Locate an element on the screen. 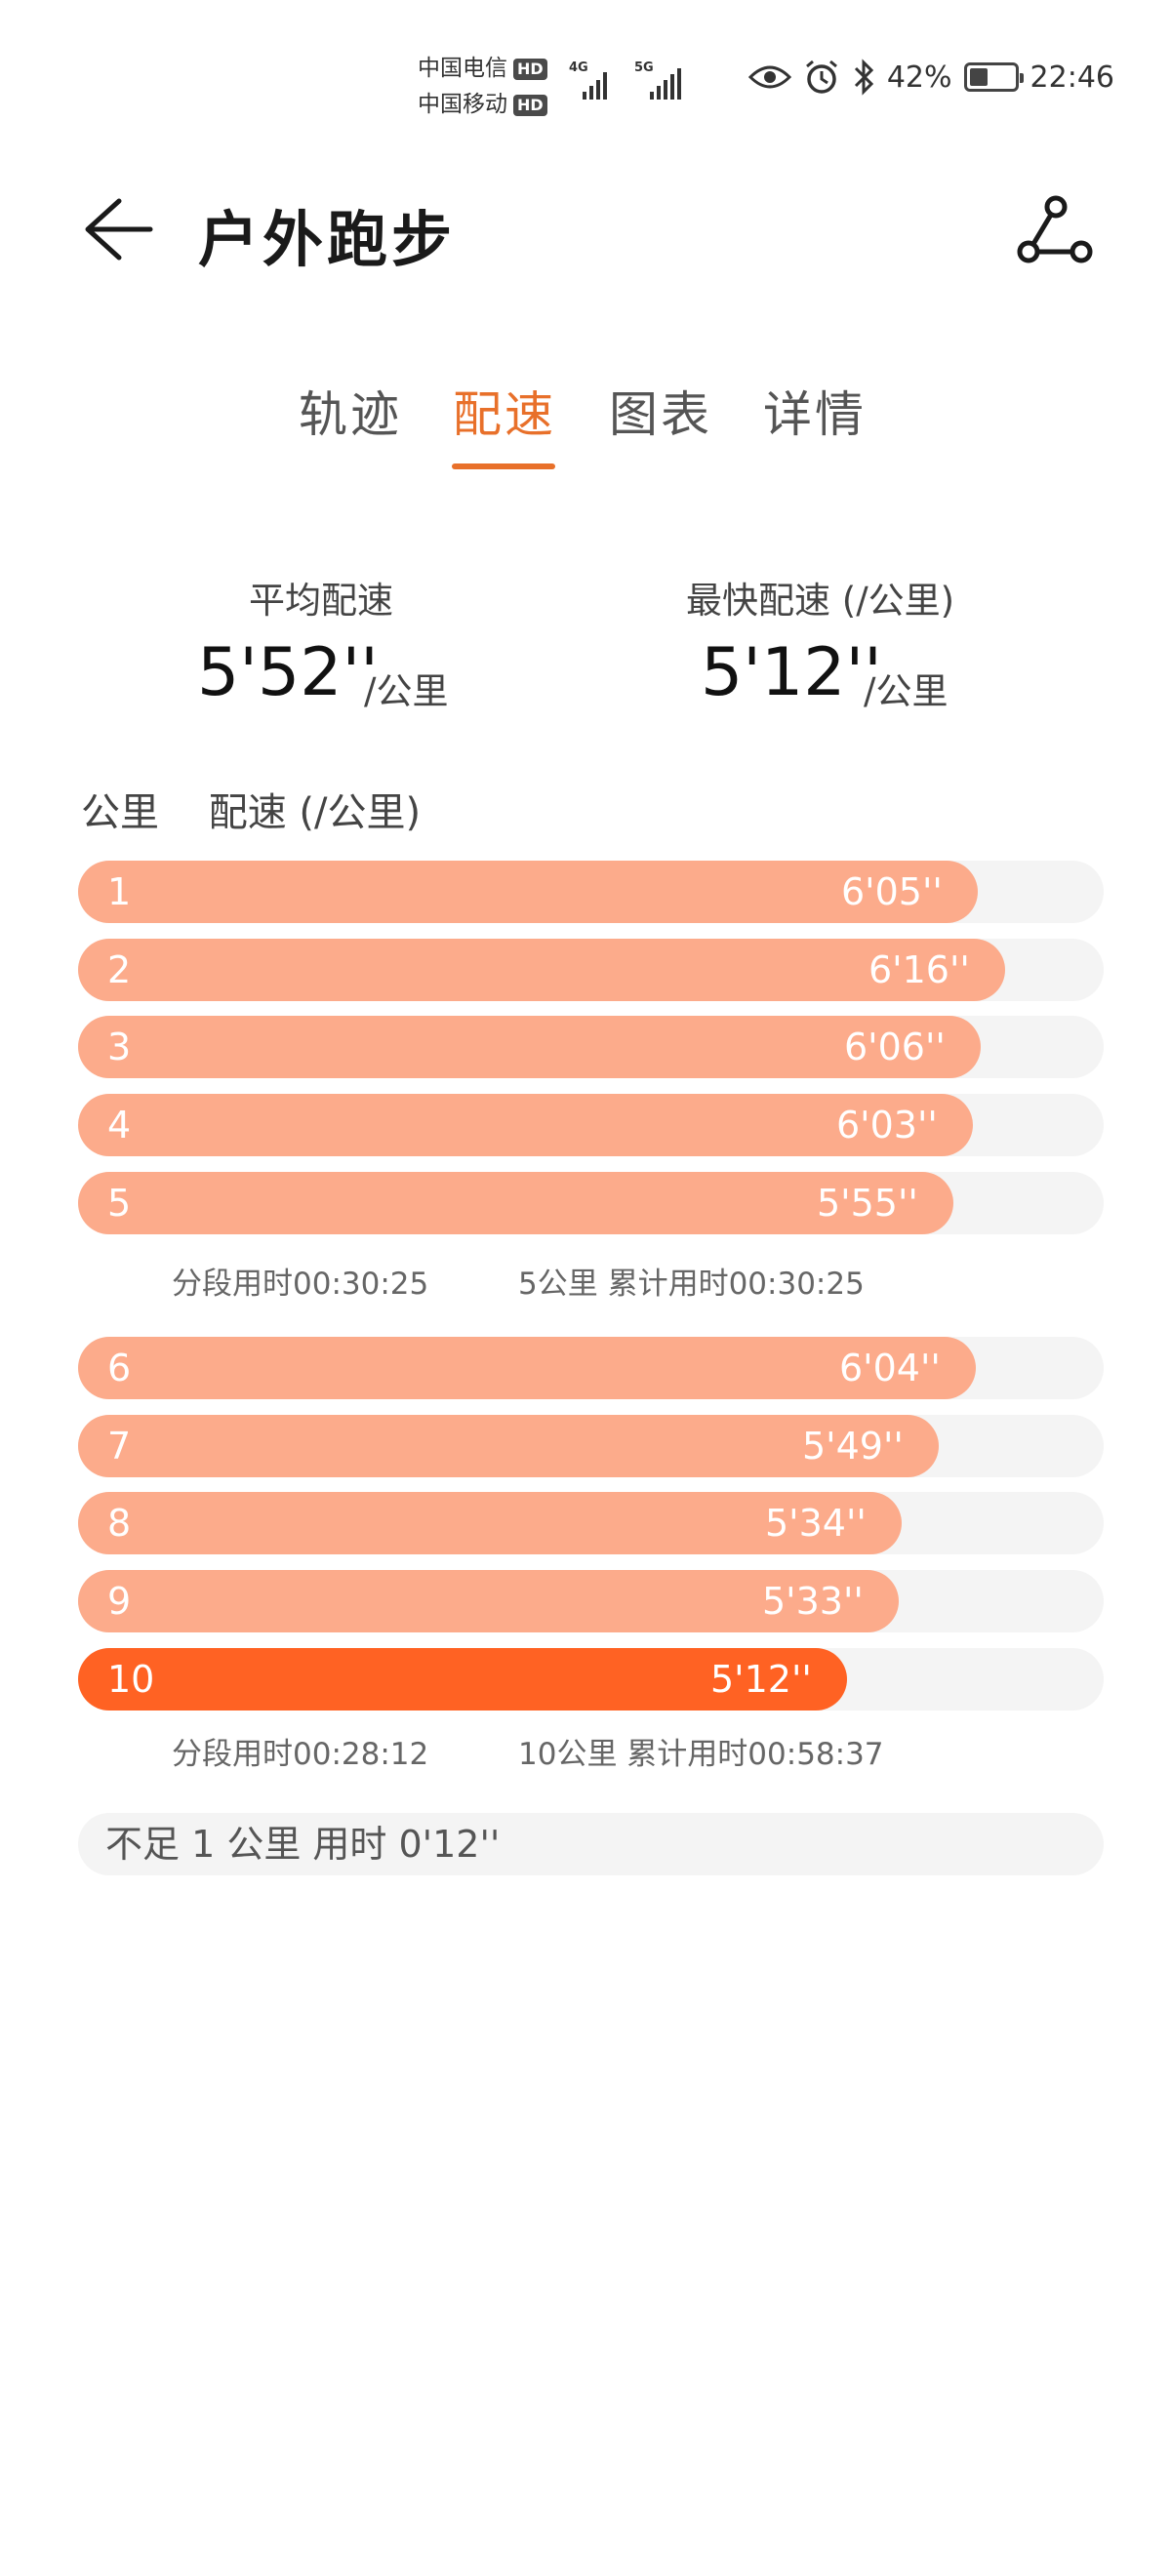 The width and height of the screenshot is (1171, 2576). back-arrow-icon is located at coordinates (117, 229).